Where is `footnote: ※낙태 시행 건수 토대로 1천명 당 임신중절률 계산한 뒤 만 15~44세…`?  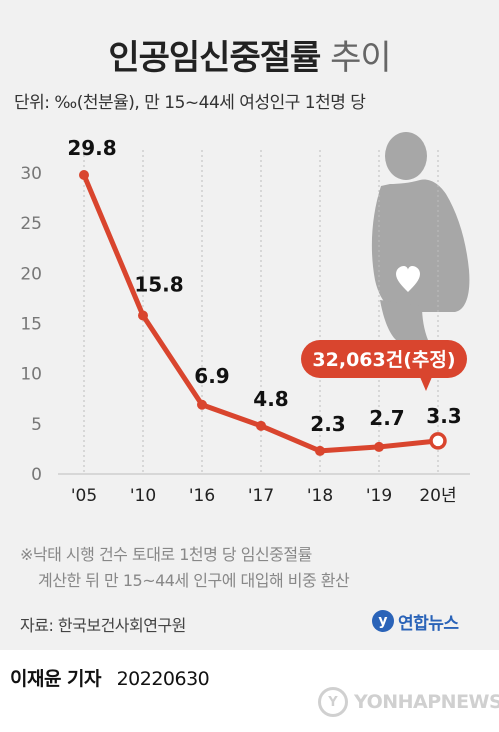 footnote: ※낙태 시행 건수 토대로 1천명 당 임신중절률 계산한 뒤 만 15~44세… is located at coordinates (250, 568).